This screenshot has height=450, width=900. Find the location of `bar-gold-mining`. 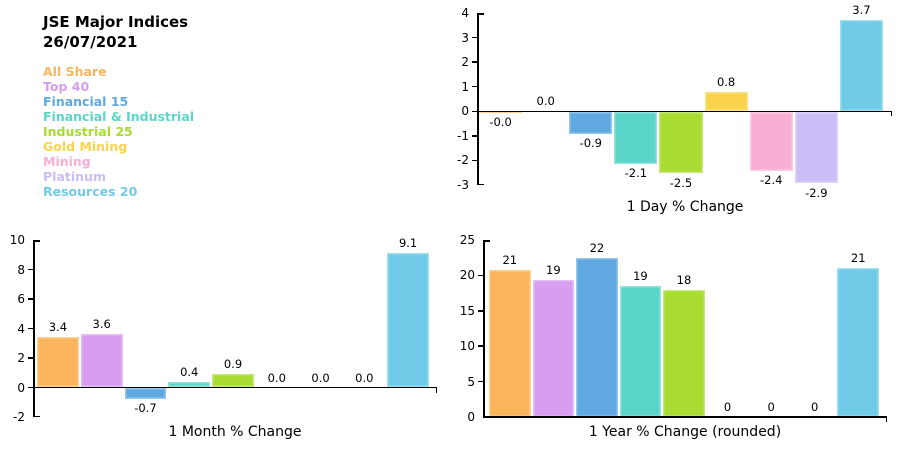

bar-gold-mining is located at coordinates (726, 101).